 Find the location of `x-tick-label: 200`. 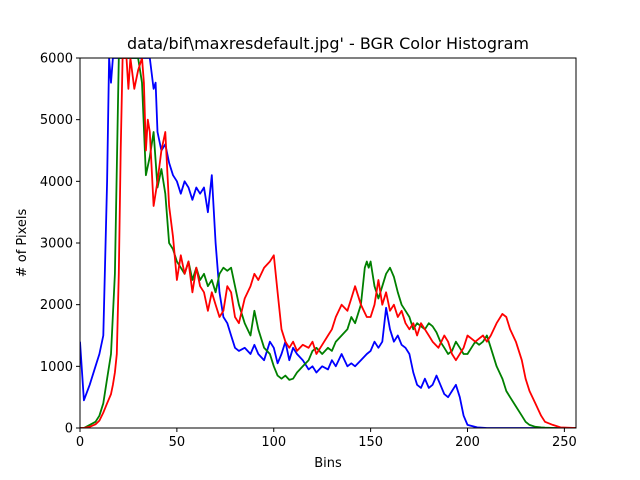

x-tick-label: 200 is located at coordinates (467, 442).